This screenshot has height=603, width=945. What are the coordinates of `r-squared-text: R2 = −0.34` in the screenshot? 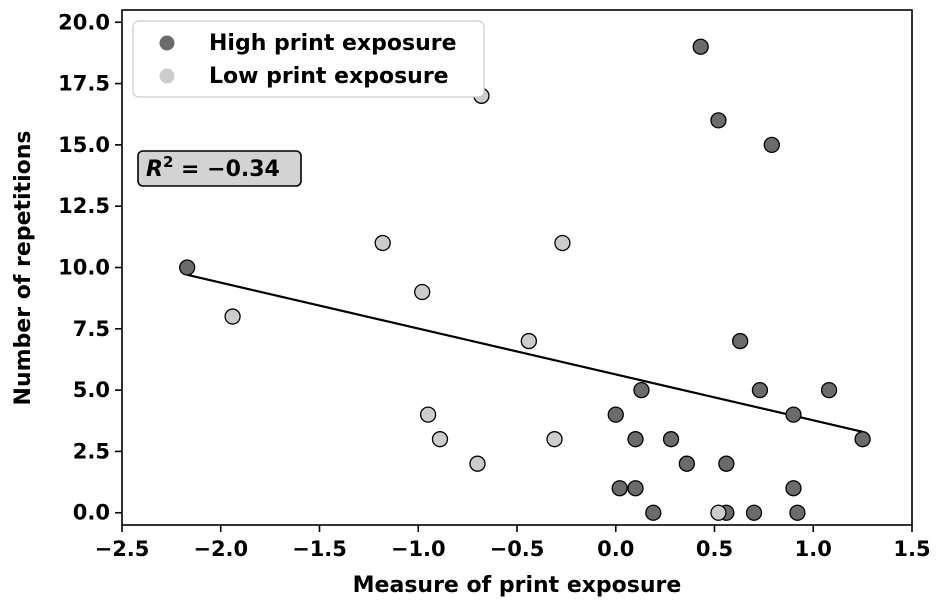 It's located at (213, 167).